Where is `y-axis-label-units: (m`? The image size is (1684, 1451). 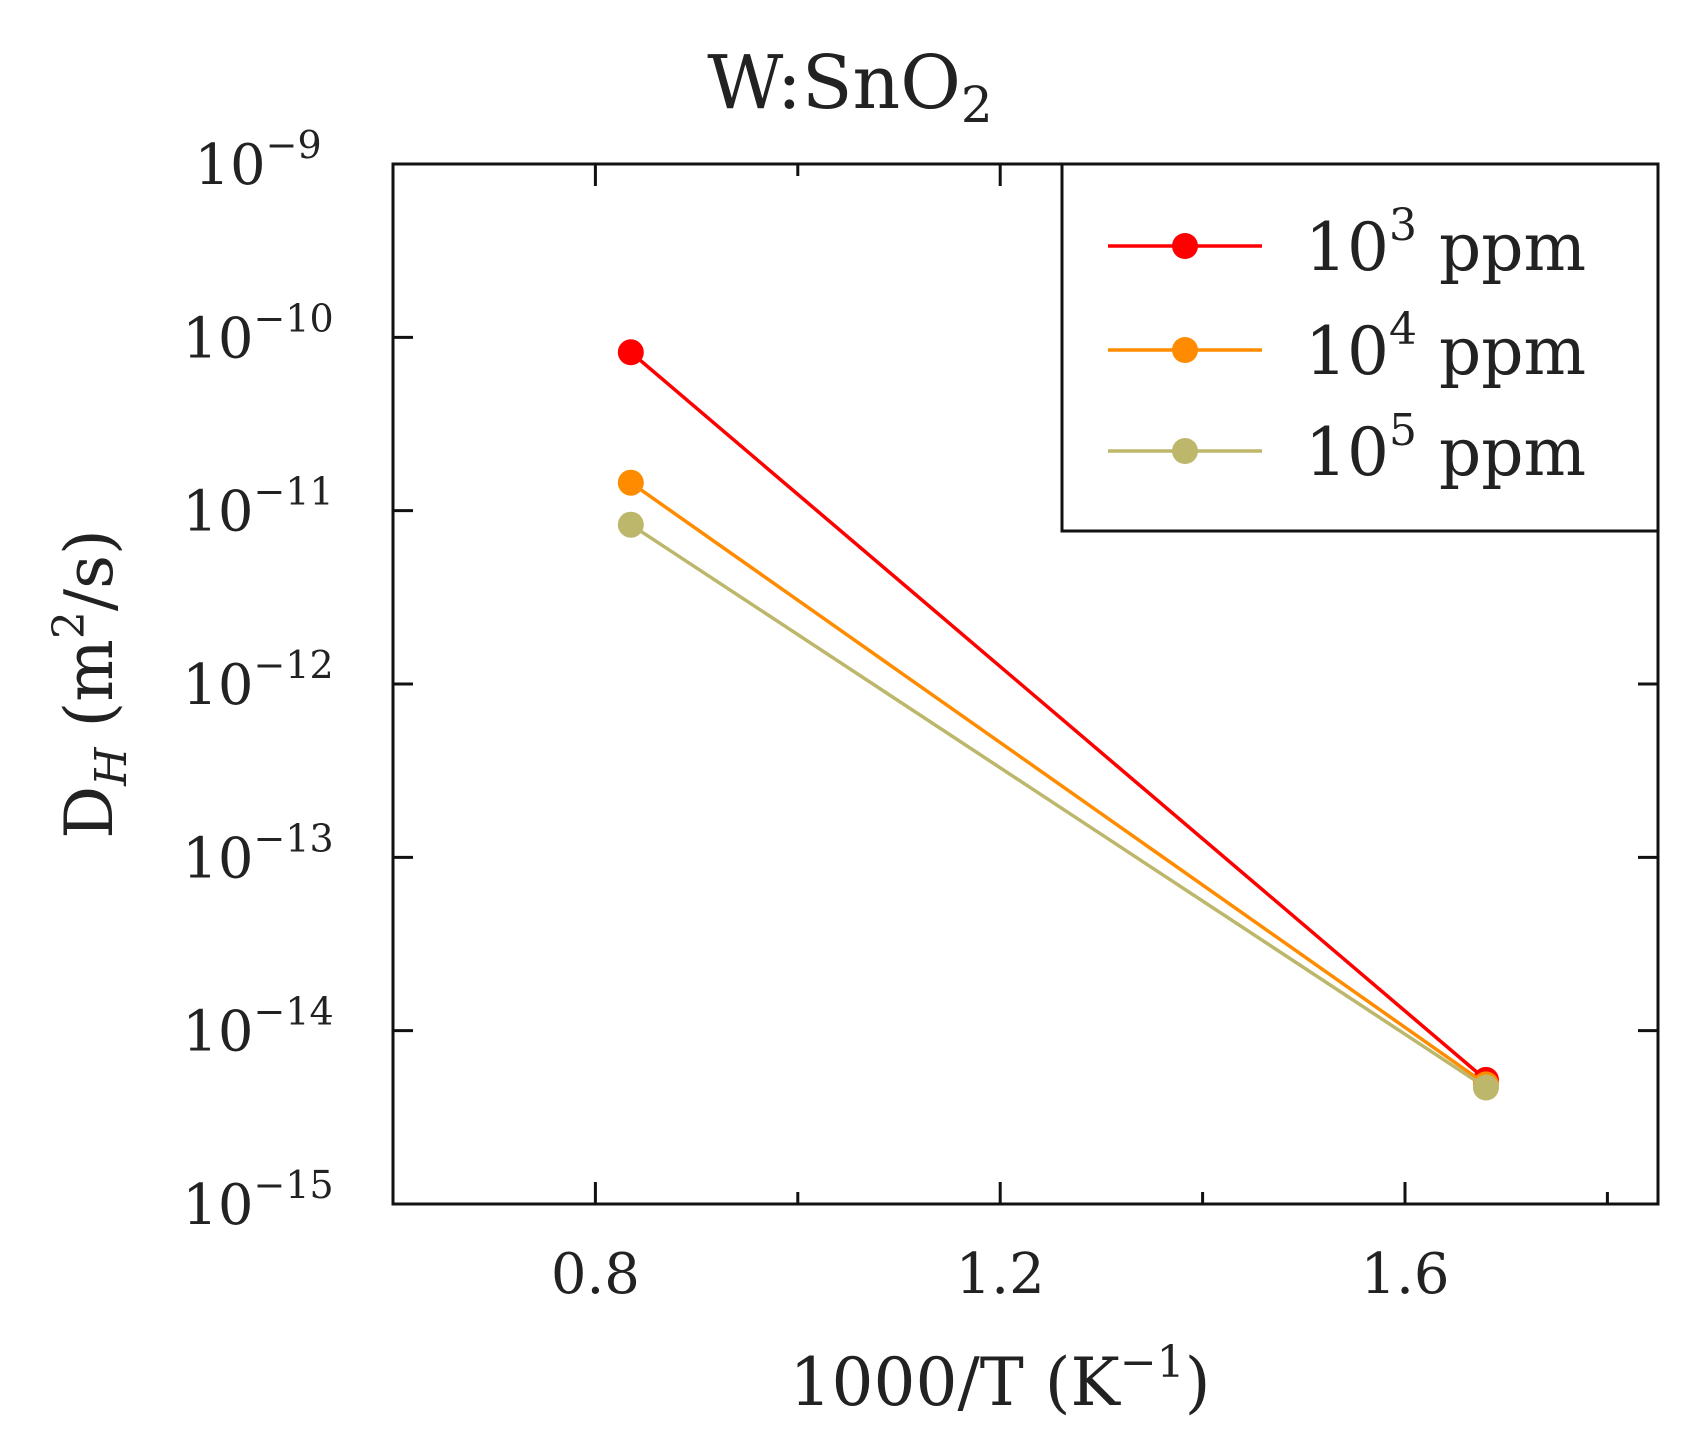
y-axis-label-units: (m is located at coordinates (89, 683).